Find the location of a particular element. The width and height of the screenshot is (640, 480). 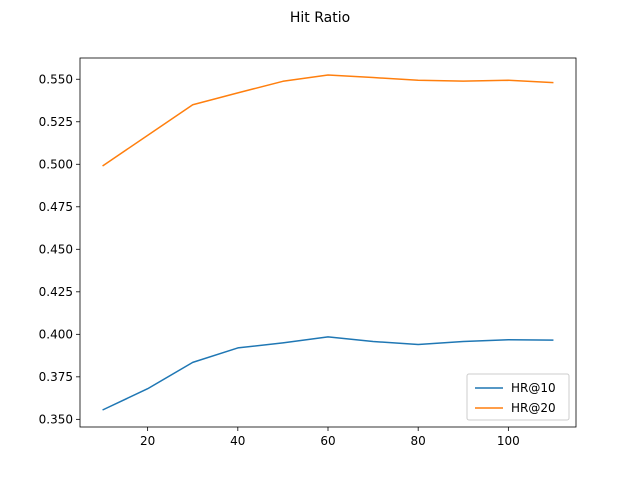

y-tick-label: 0.500 is located at coordinates (56, 164).